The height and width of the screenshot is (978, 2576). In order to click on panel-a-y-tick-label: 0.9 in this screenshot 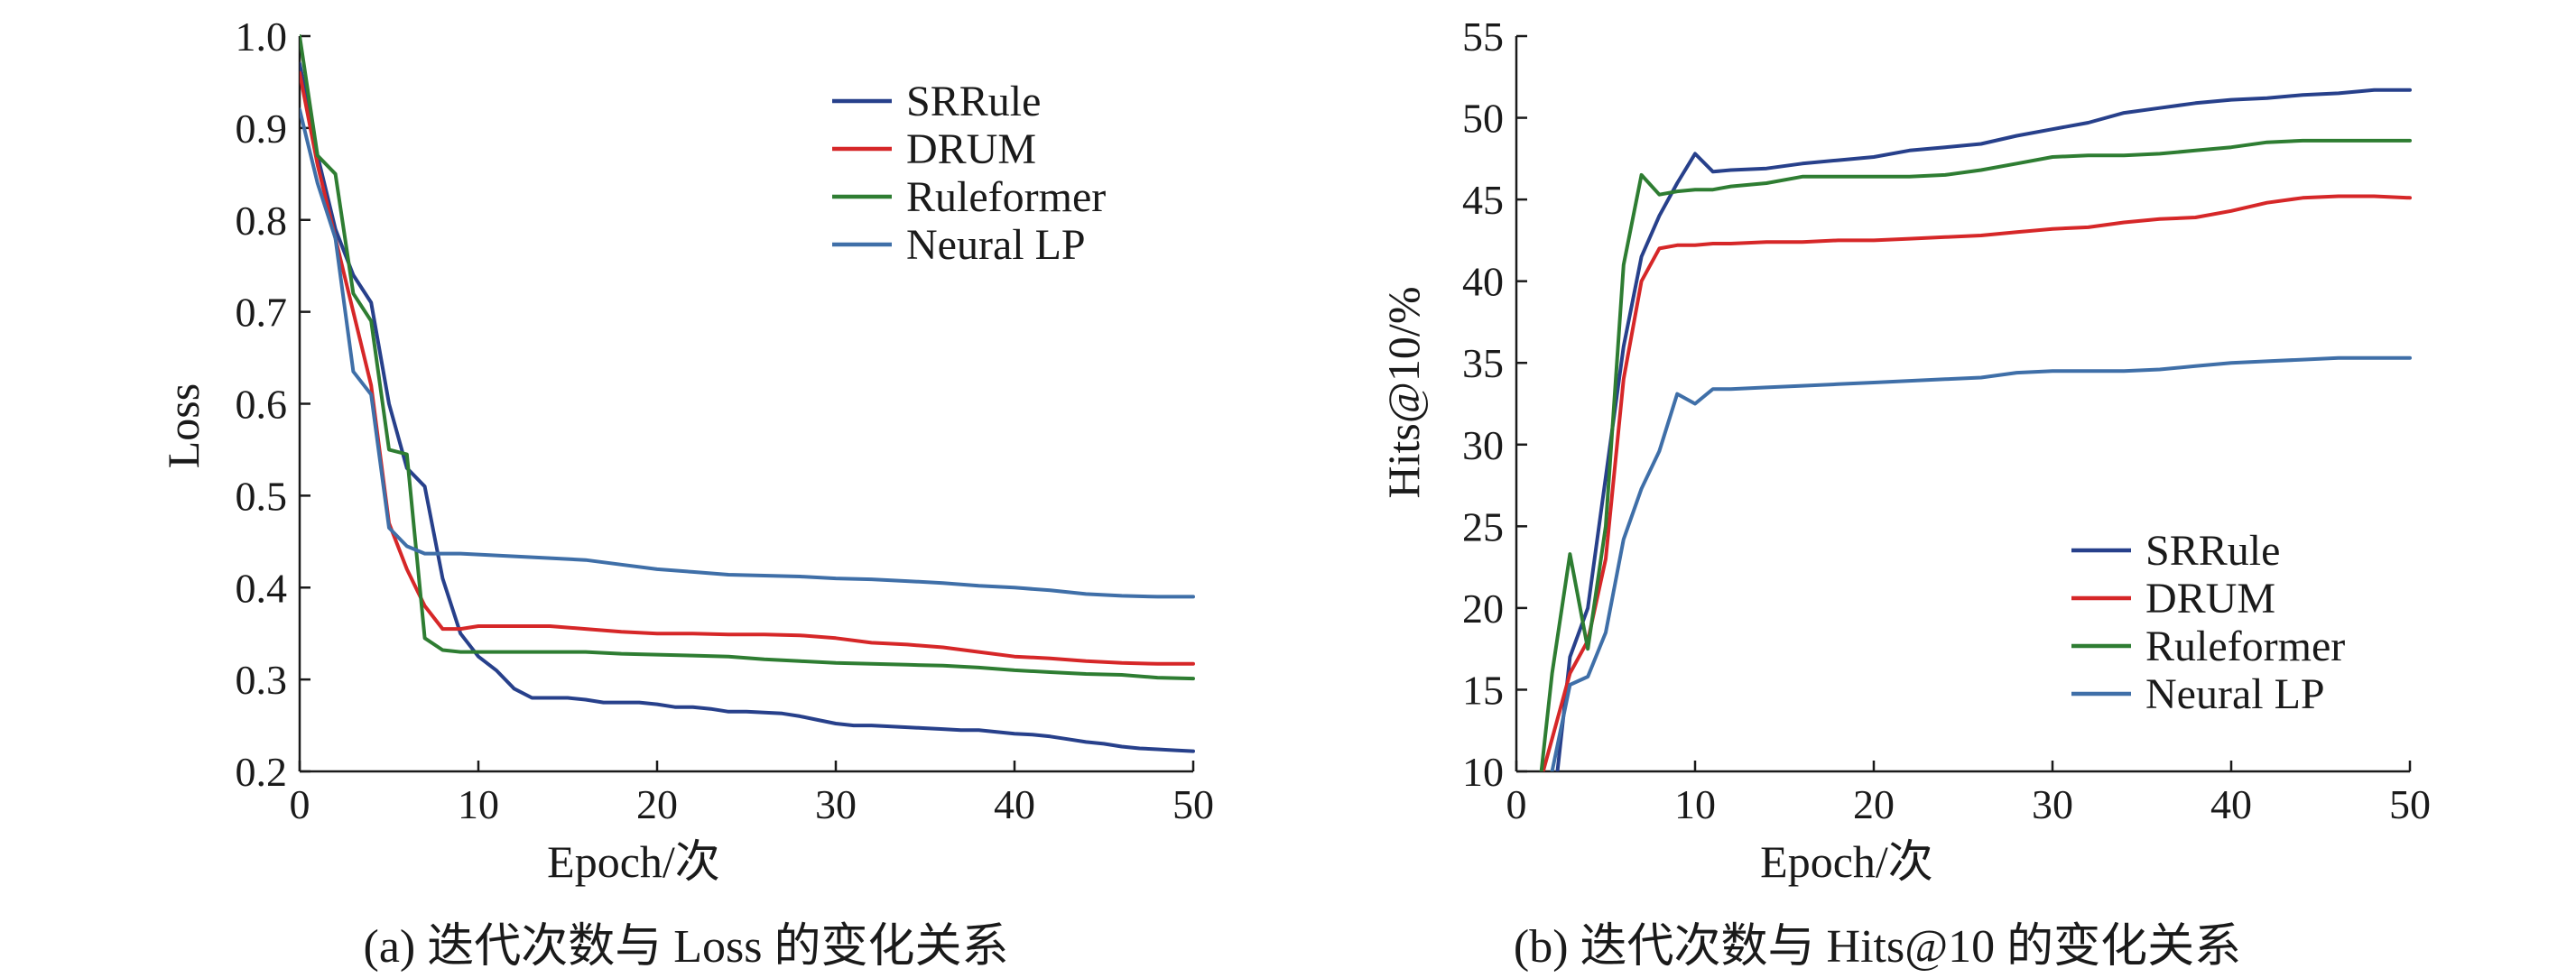, I will do `click(262, 129)`.